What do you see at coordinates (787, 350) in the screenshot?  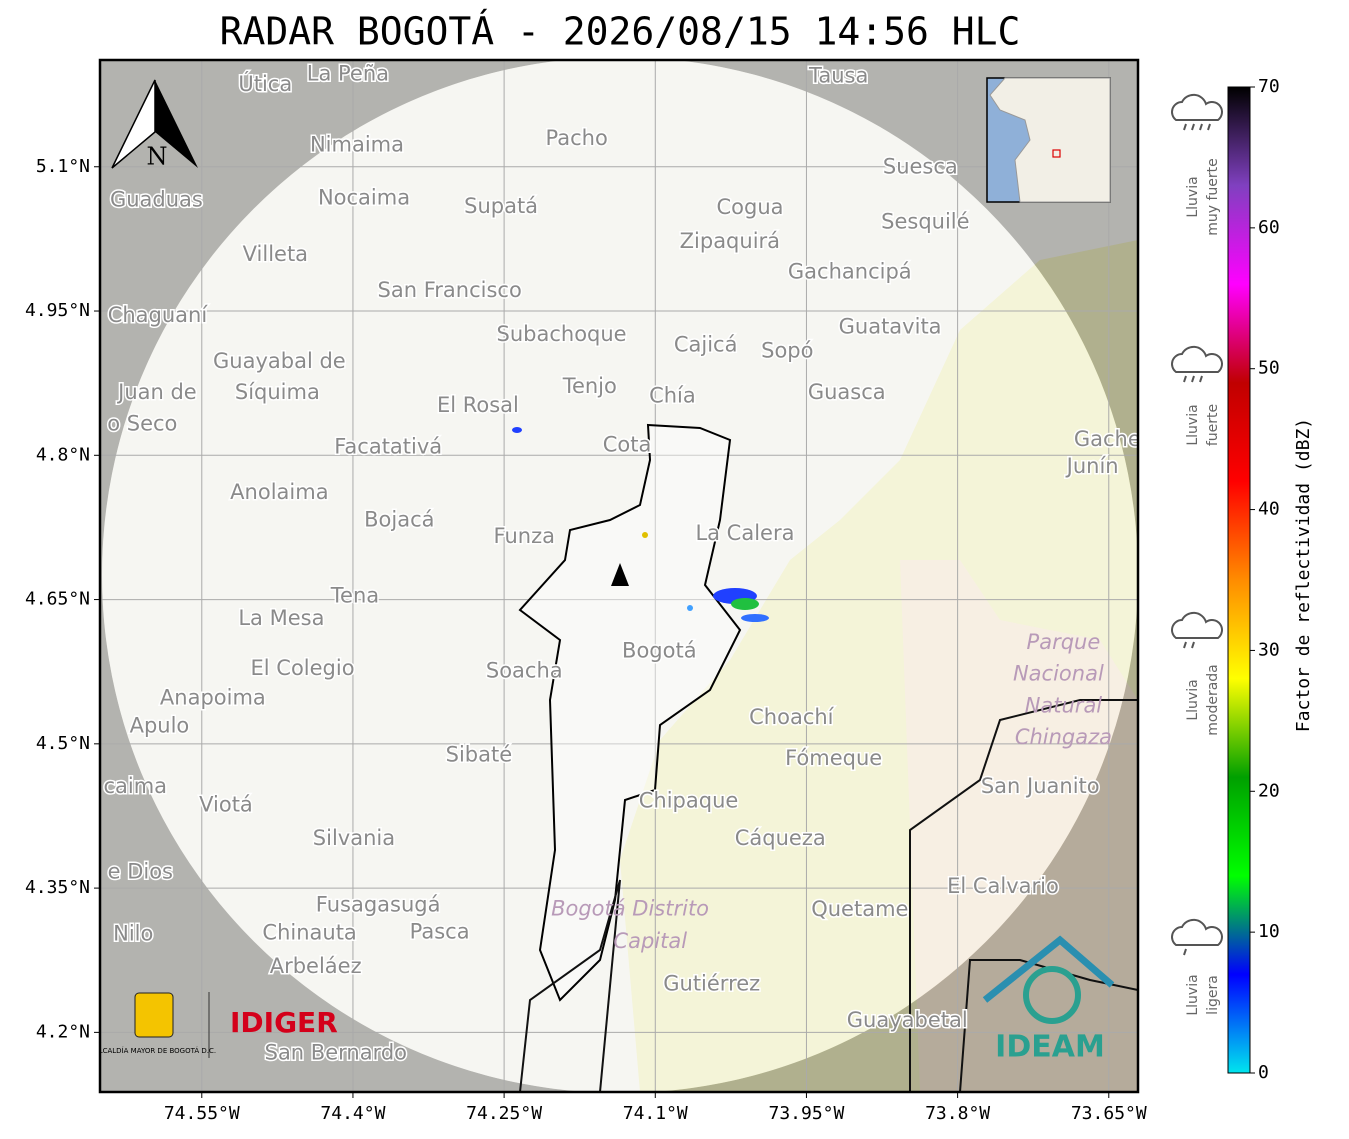 I see `place-label: Sopó` at bounding box center [787, 350].